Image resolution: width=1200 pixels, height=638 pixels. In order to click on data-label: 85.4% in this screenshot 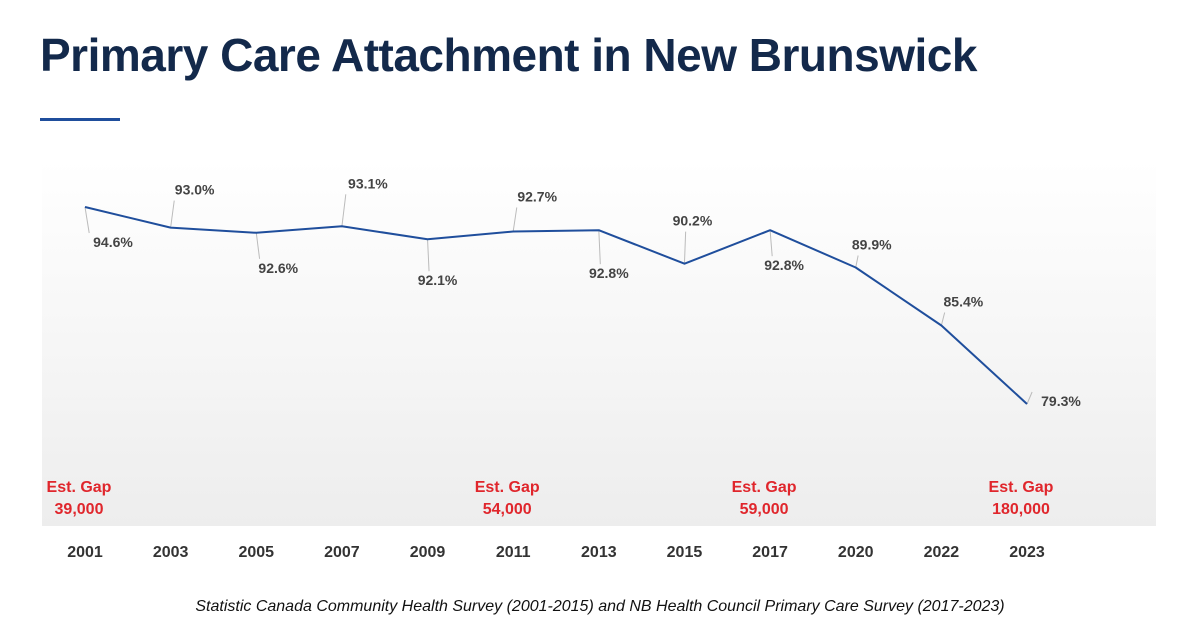, I will do `click(964, 301)`.